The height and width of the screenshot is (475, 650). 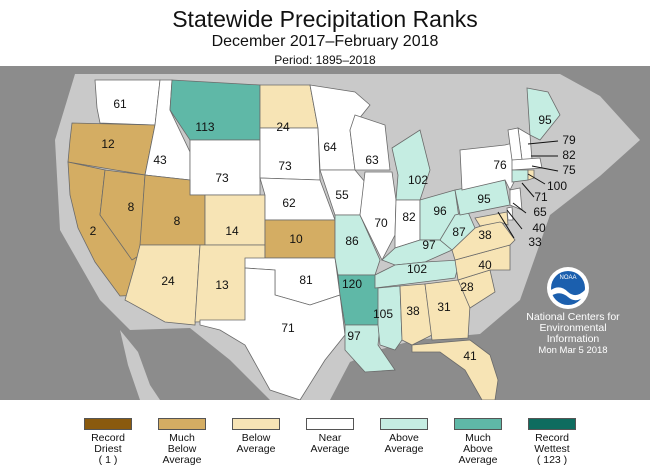 What do you see at coordinates (131, 207) in the screenshot?
I see `rank-label-nv: 8` at bounding box center [131, 207].